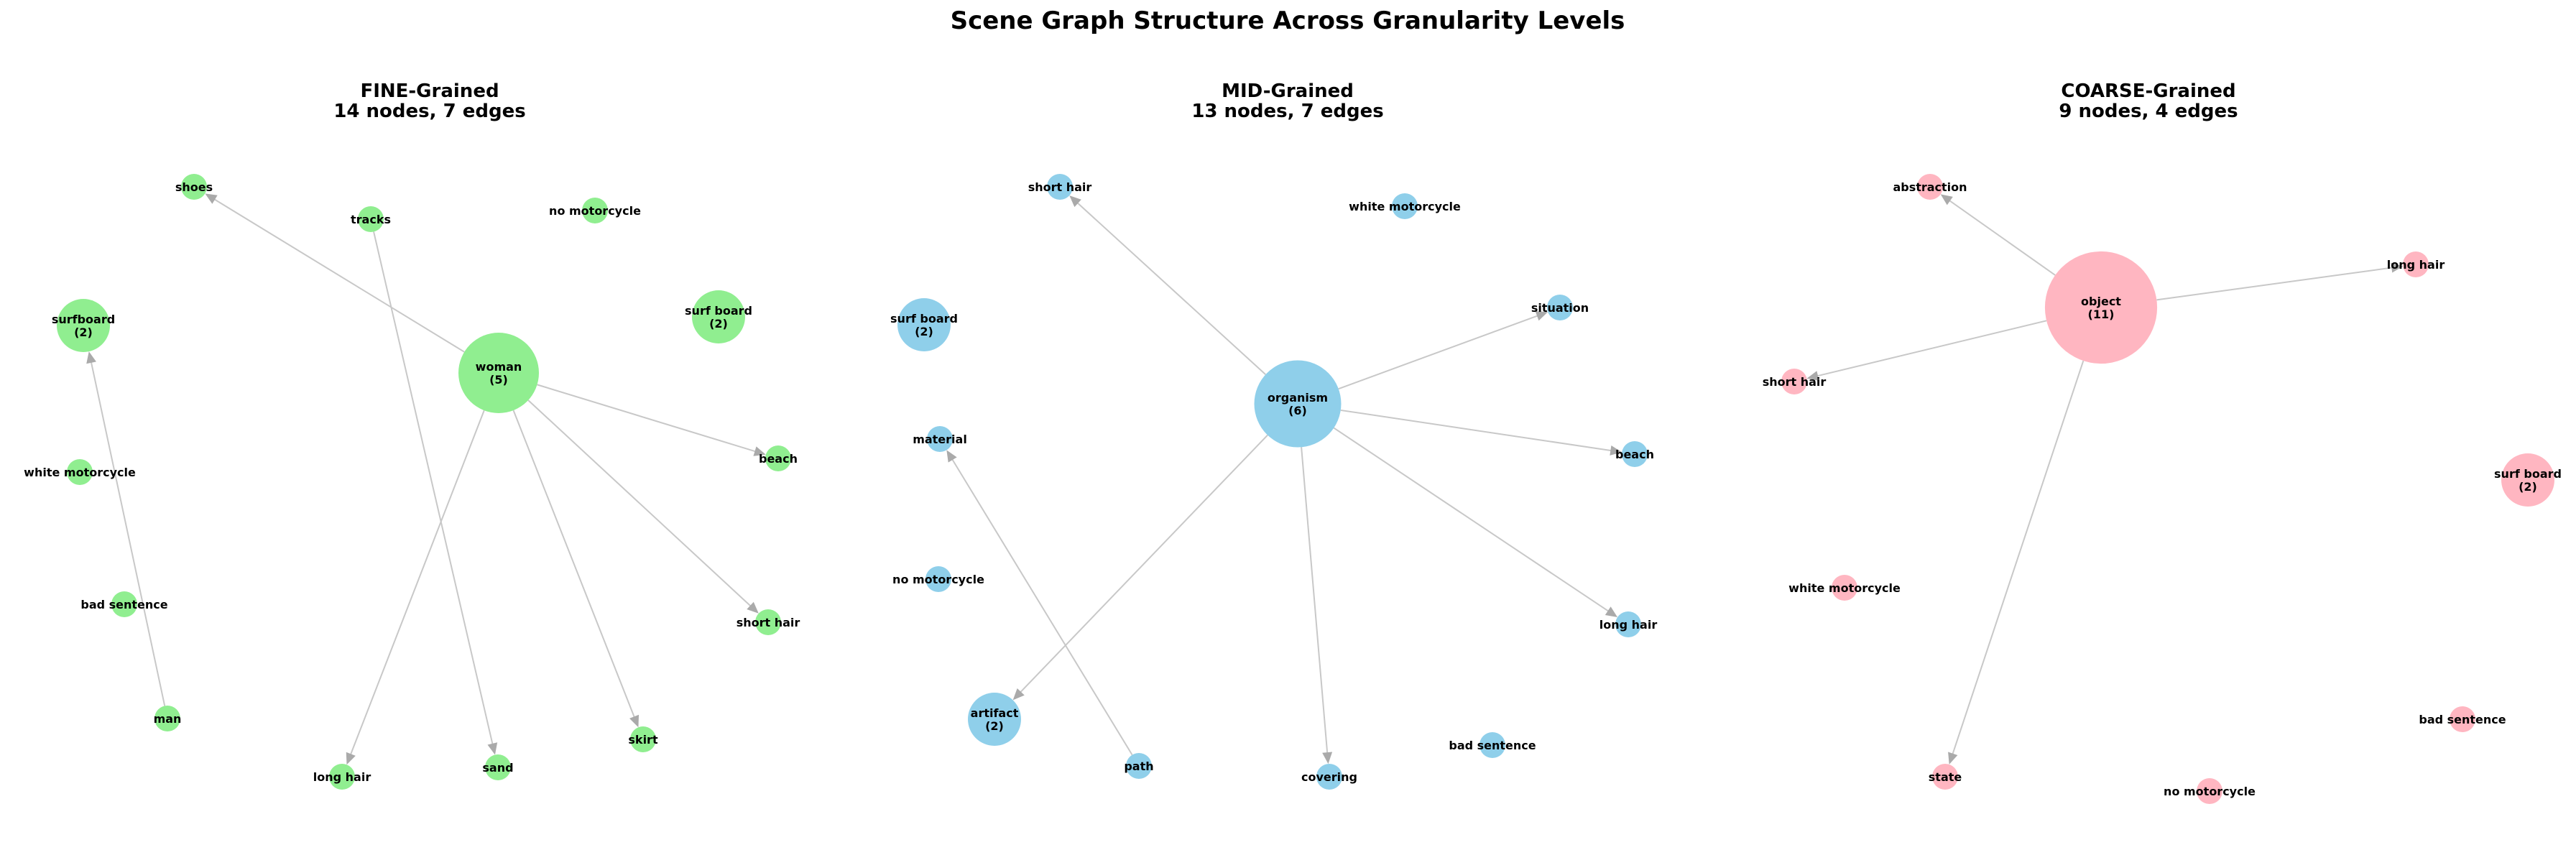 The image size is (2576, 850). I want to click on node-label-skirt: skirt, so click(643, 740).